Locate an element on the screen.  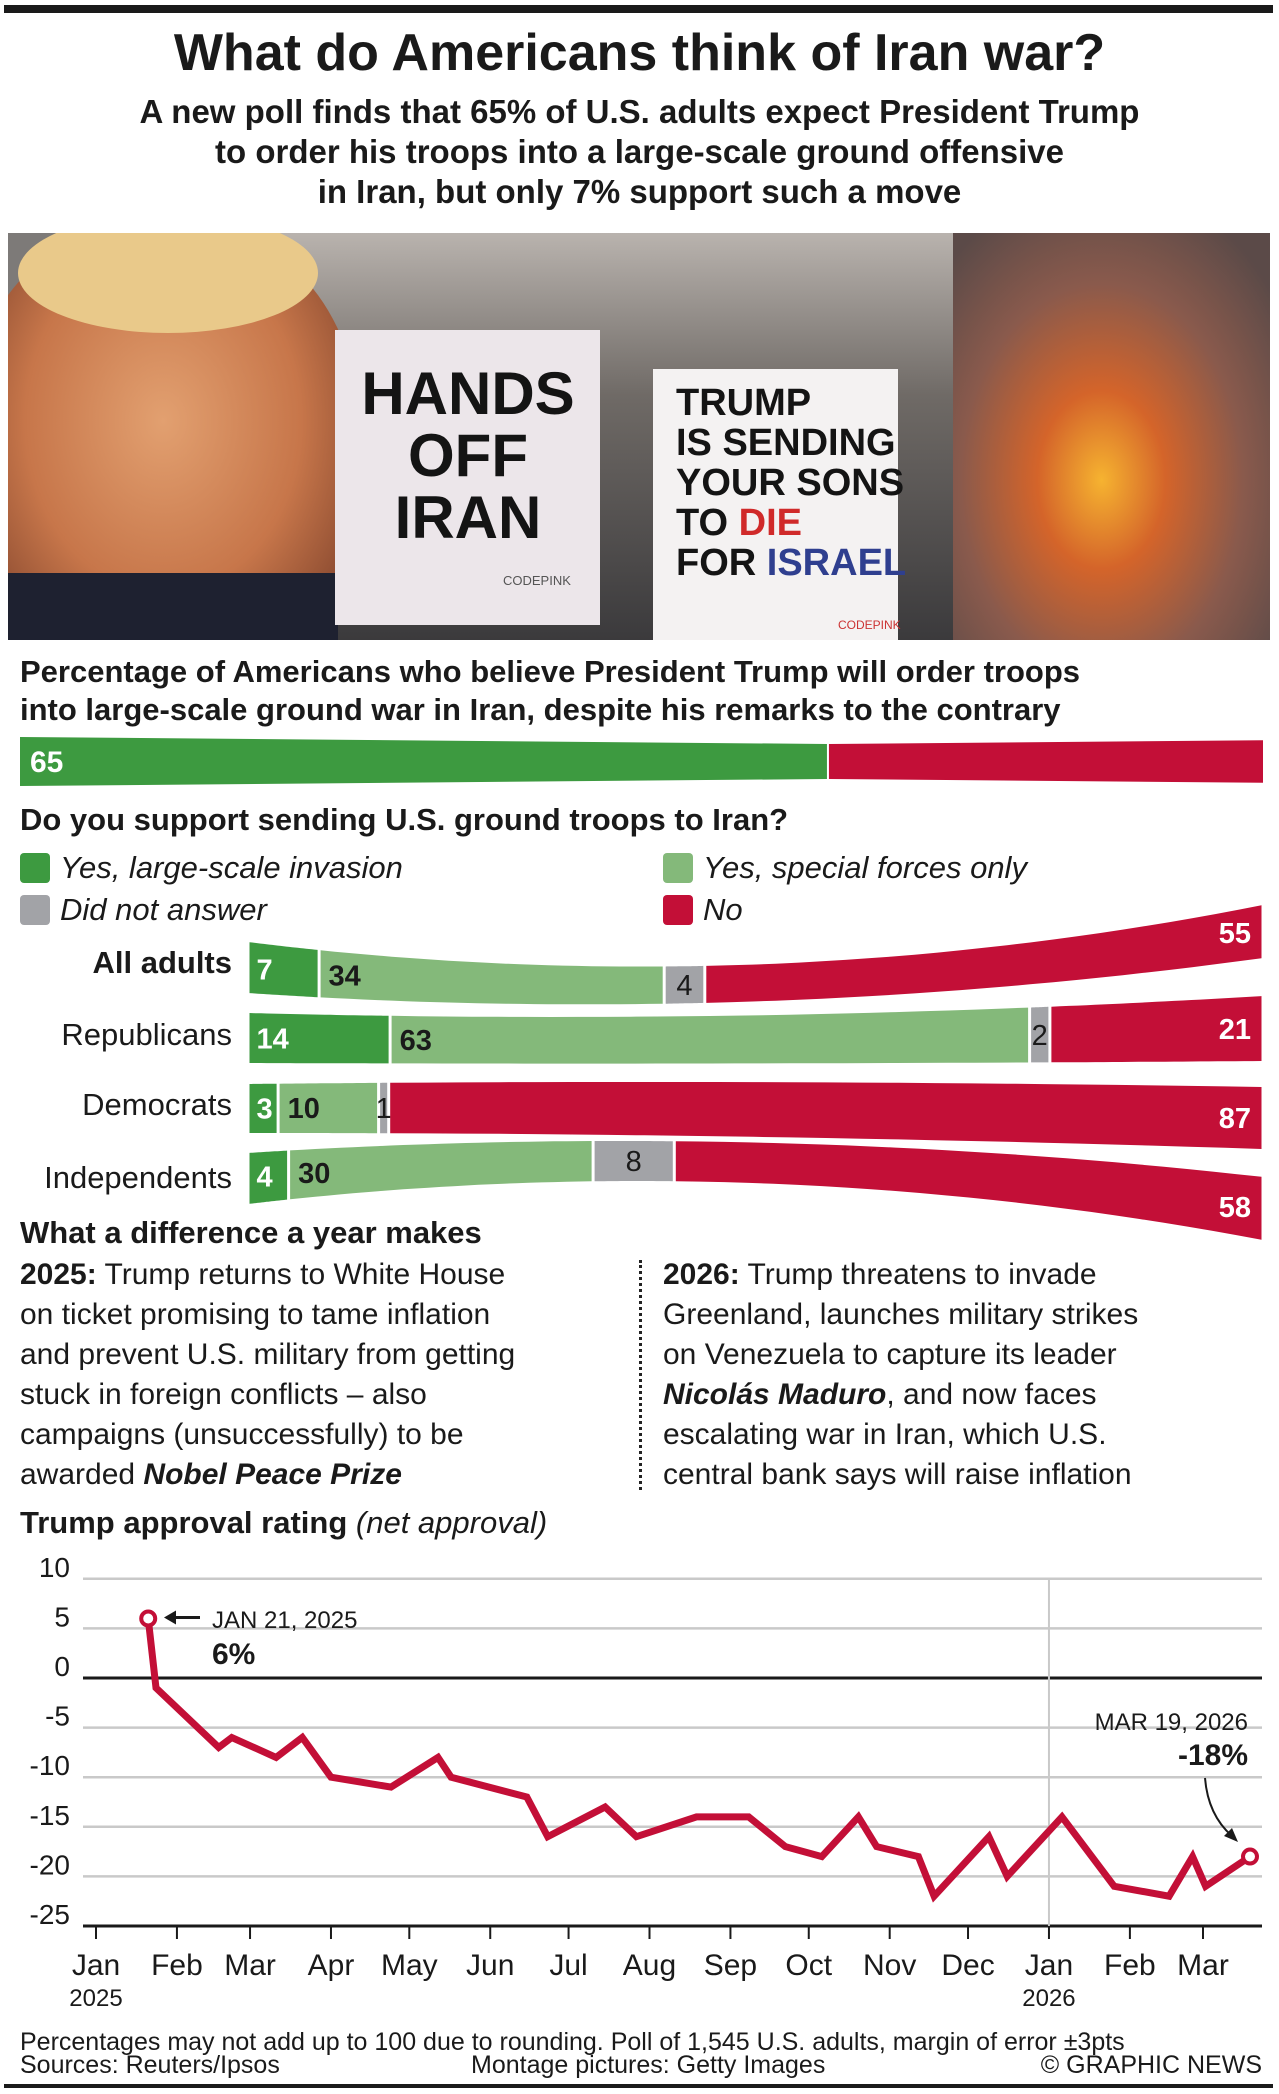
bar-value-label: 4 is located at coordinates (684, 986).